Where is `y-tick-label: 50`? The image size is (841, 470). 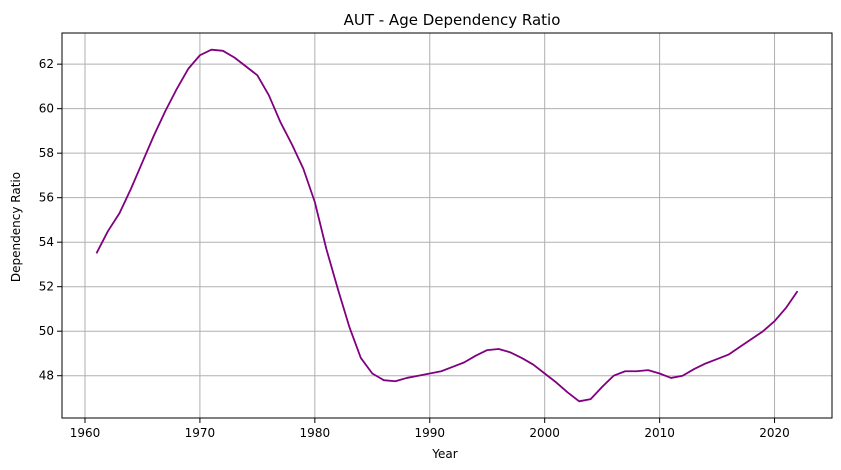
y-tick-label: 50 is located at coordinates (46, 331).